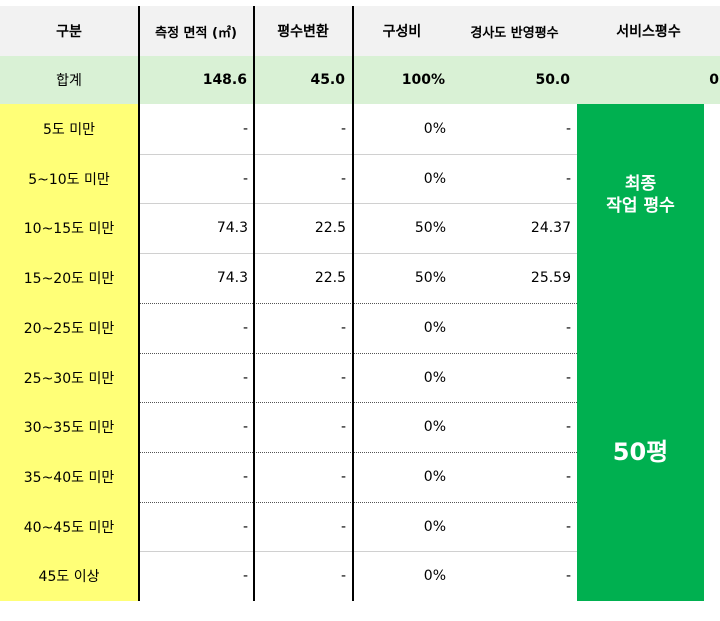  I want to click on row-category: 15~20도 미만, so click(69, 278).